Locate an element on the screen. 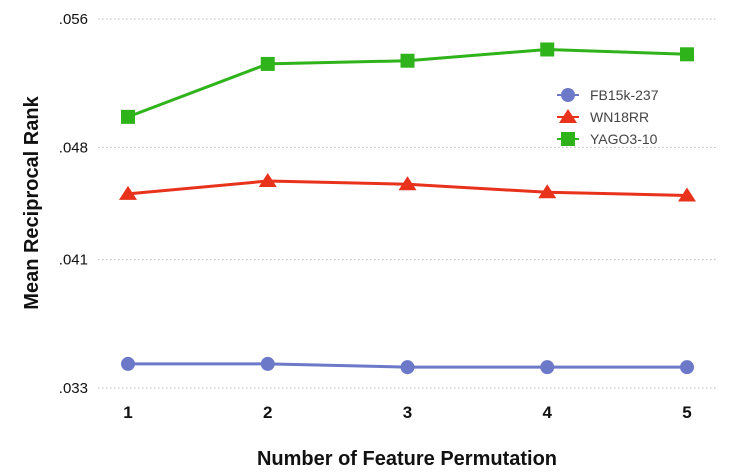 The width and height of the screenshot is (731, 474). x-axis-ticks: 1 2 3 4 5 is located at coordinates (407, 412).